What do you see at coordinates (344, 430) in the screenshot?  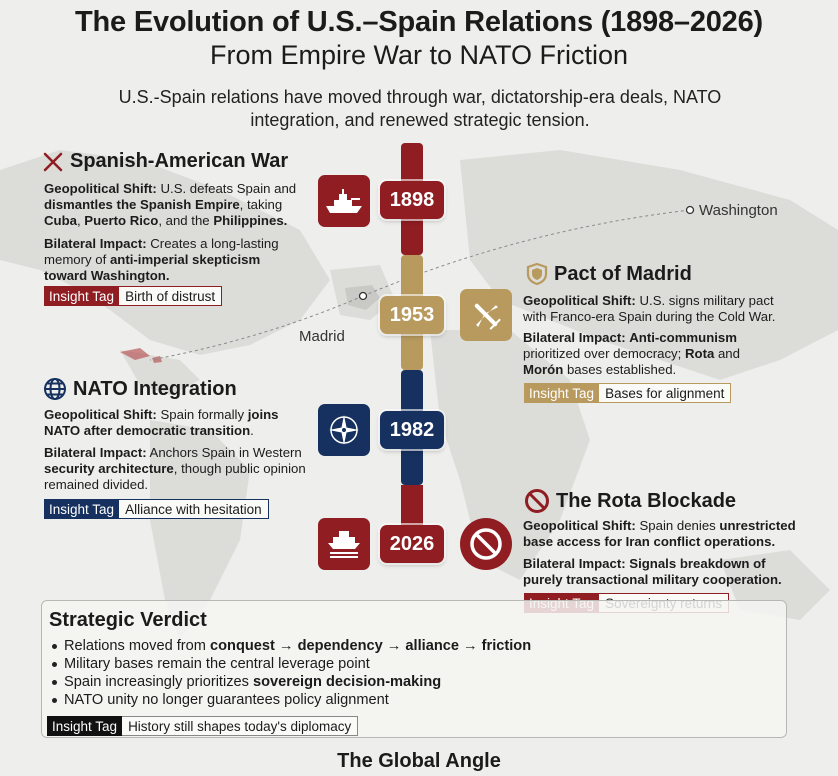 I see `nato-compass-icon` at bounding box center [344, 430].